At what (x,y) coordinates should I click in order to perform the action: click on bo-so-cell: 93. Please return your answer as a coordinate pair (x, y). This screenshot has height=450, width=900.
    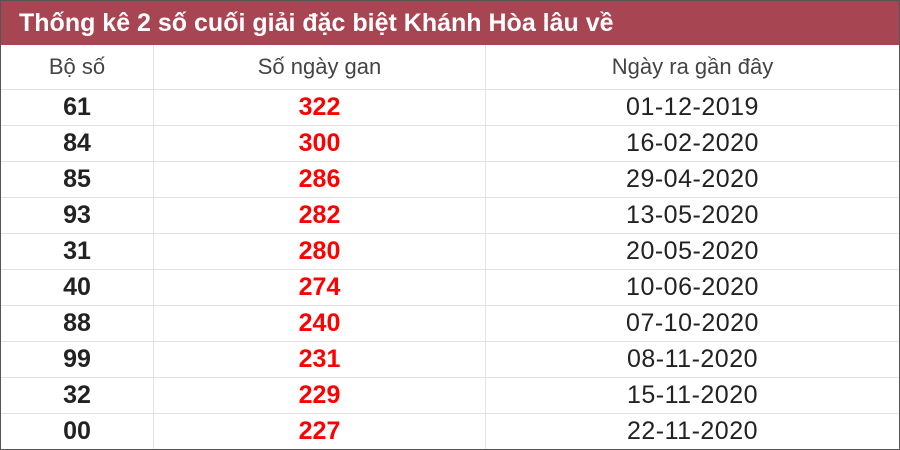
    Looking at the image, I should click on (77, 215).